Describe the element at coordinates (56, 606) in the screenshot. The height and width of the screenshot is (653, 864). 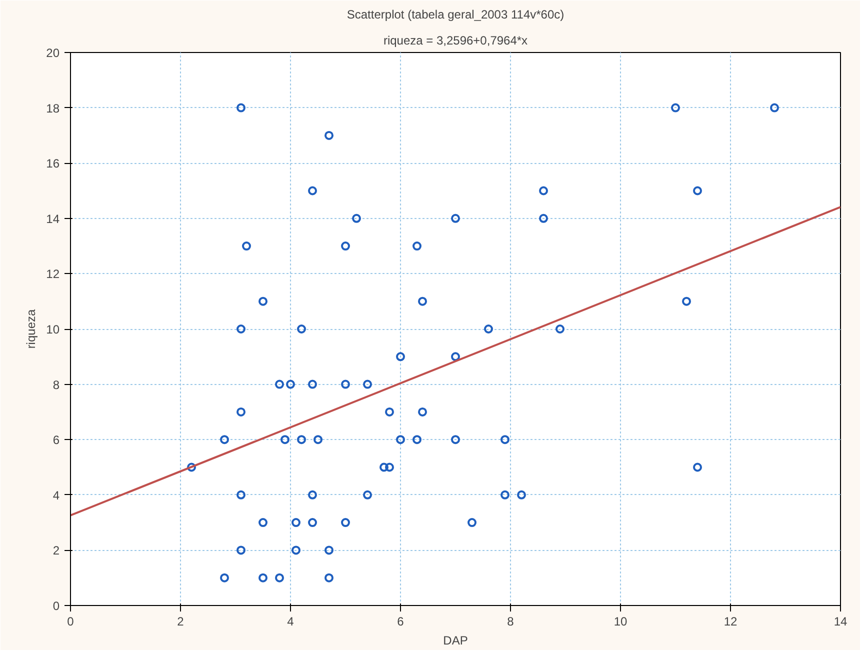
I see `y-tick-label: 0` at that location.